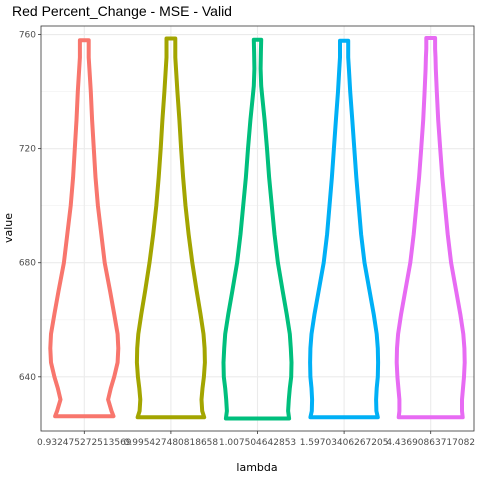 This screenshot has width=480, height=480. I want to click on y-tick-label: 760, so click(27, 36).